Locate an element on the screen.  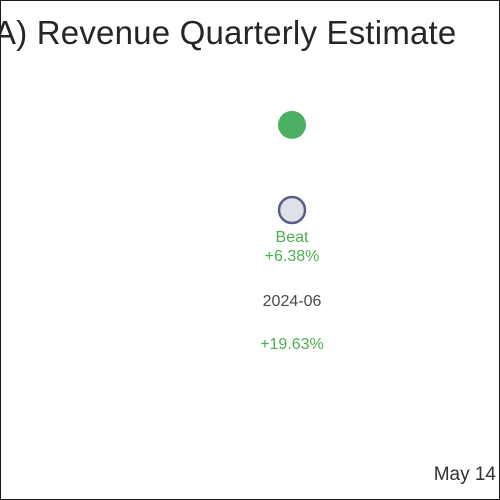
x-tick-label: 2024-06 is located at coordinates (292, 301).